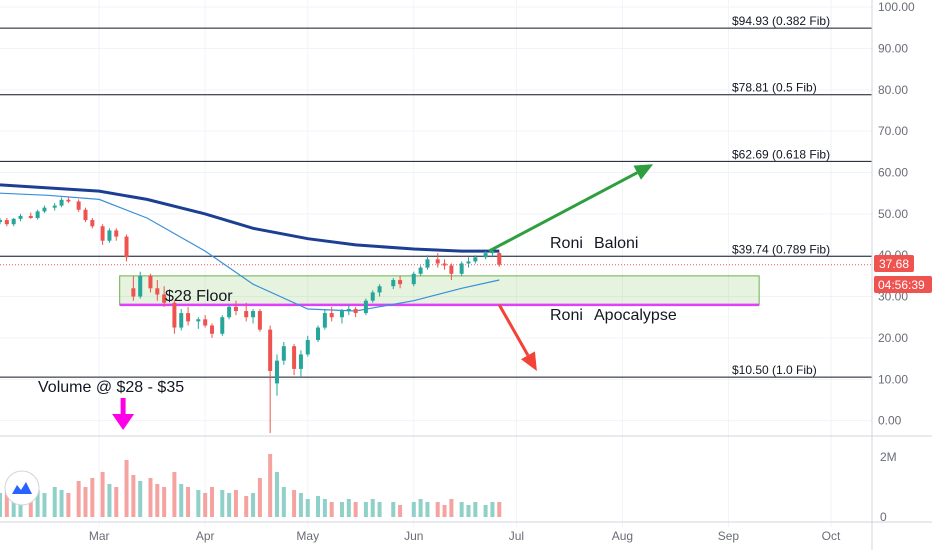 The image size is (932, 550). I want to click on tradingview-logo, so click(22, 488).